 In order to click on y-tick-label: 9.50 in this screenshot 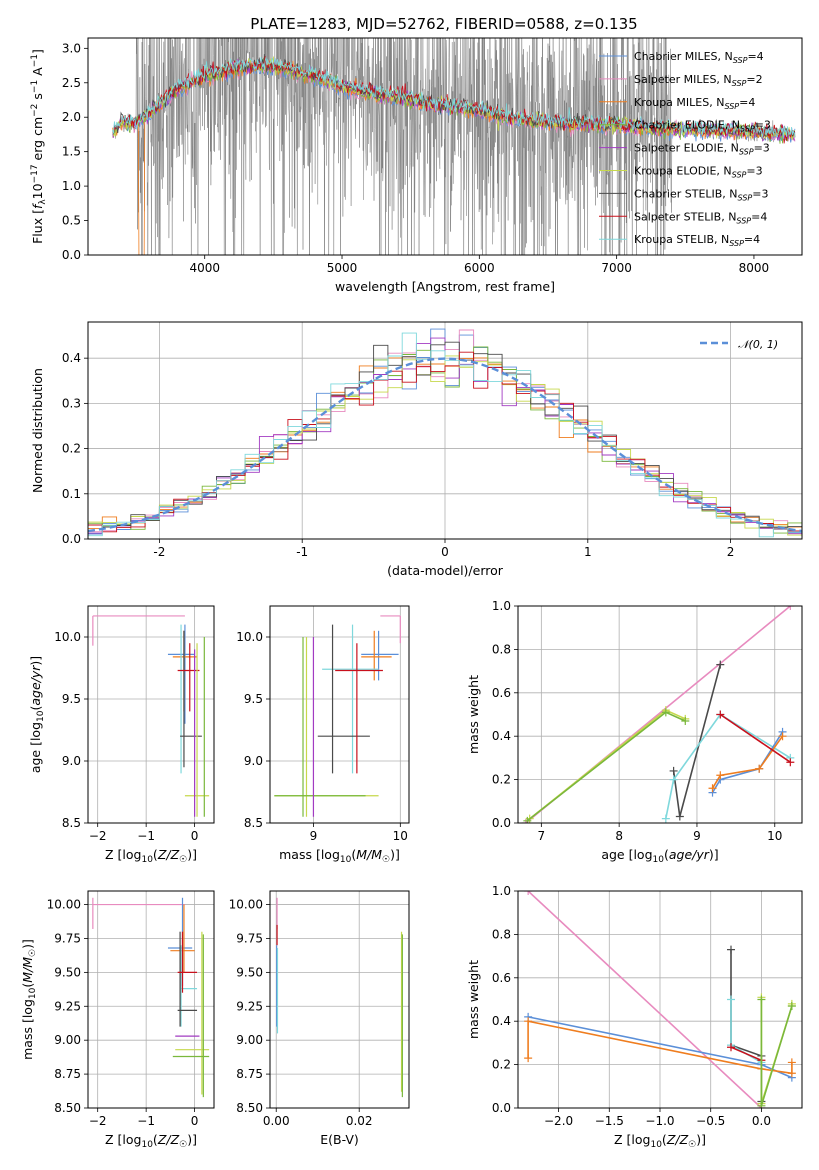, I will do `click(249, 972)`.